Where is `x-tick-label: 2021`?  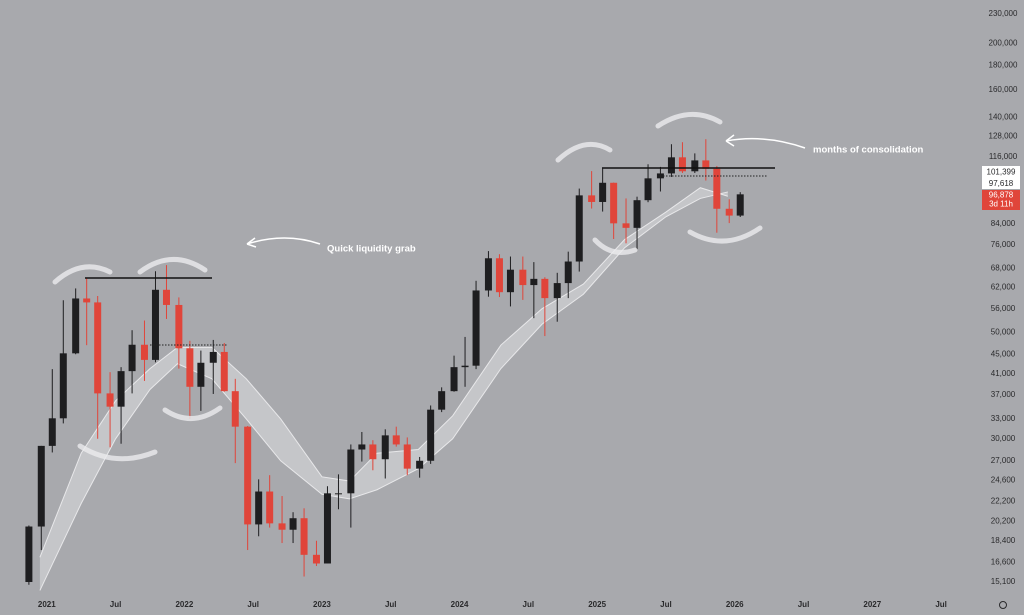 x-tick-label: 2021 is located at coordinates (47, 604).